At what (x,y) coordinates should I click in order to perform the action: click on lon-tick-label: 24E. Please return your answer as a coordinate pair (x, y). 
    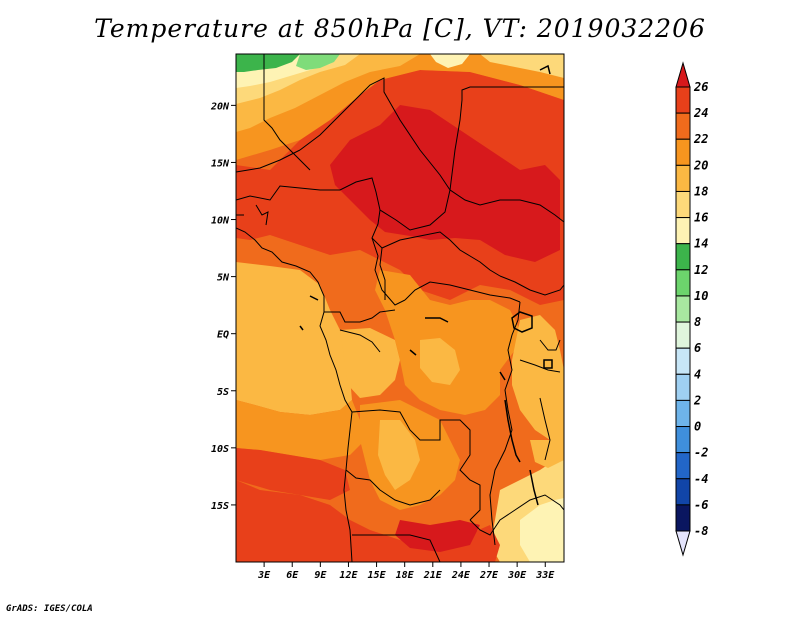
    Looking at the image, I should click on (461, 575).